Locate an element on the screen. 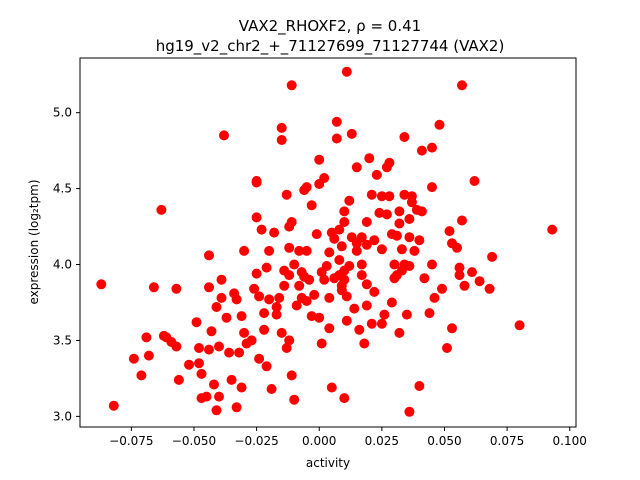 Image resolution: width=640 pixels, height=480 pixels. y-tick-label-1: 3.5 is located at coordinates (62, 340).